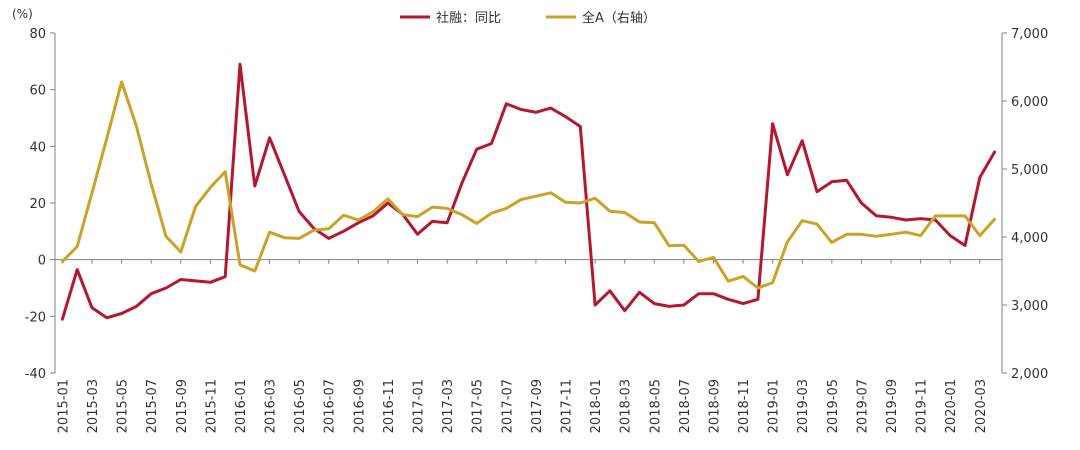  Describe the element at coordinates (537, 406) in the screenshot. I see `x-axis-tick-label: 2017-09` at that location.